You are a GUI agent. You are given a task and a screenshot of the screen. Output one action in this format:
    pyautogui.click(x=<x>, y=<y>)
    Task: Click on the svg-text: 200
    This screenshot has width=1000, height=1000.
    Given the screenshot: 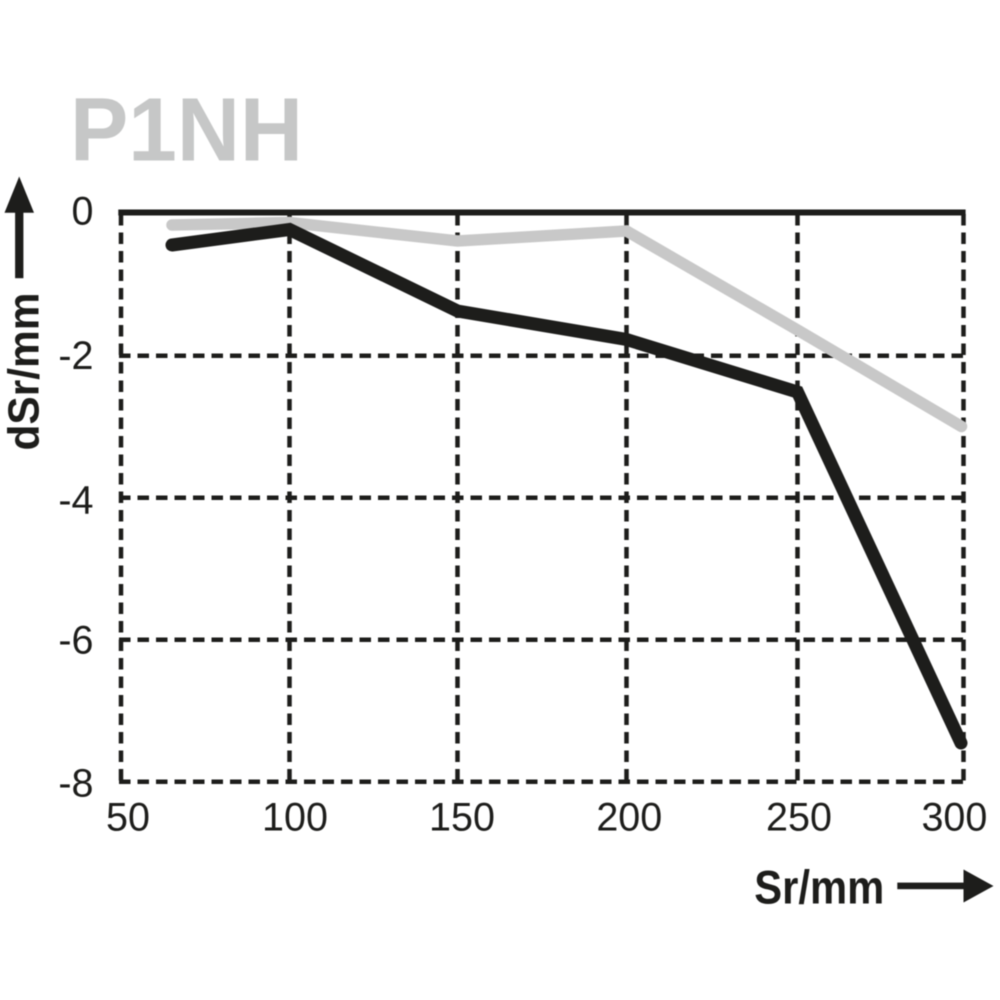 What is the action you would take?
    pyautogui.click(x=629, y=818)
    